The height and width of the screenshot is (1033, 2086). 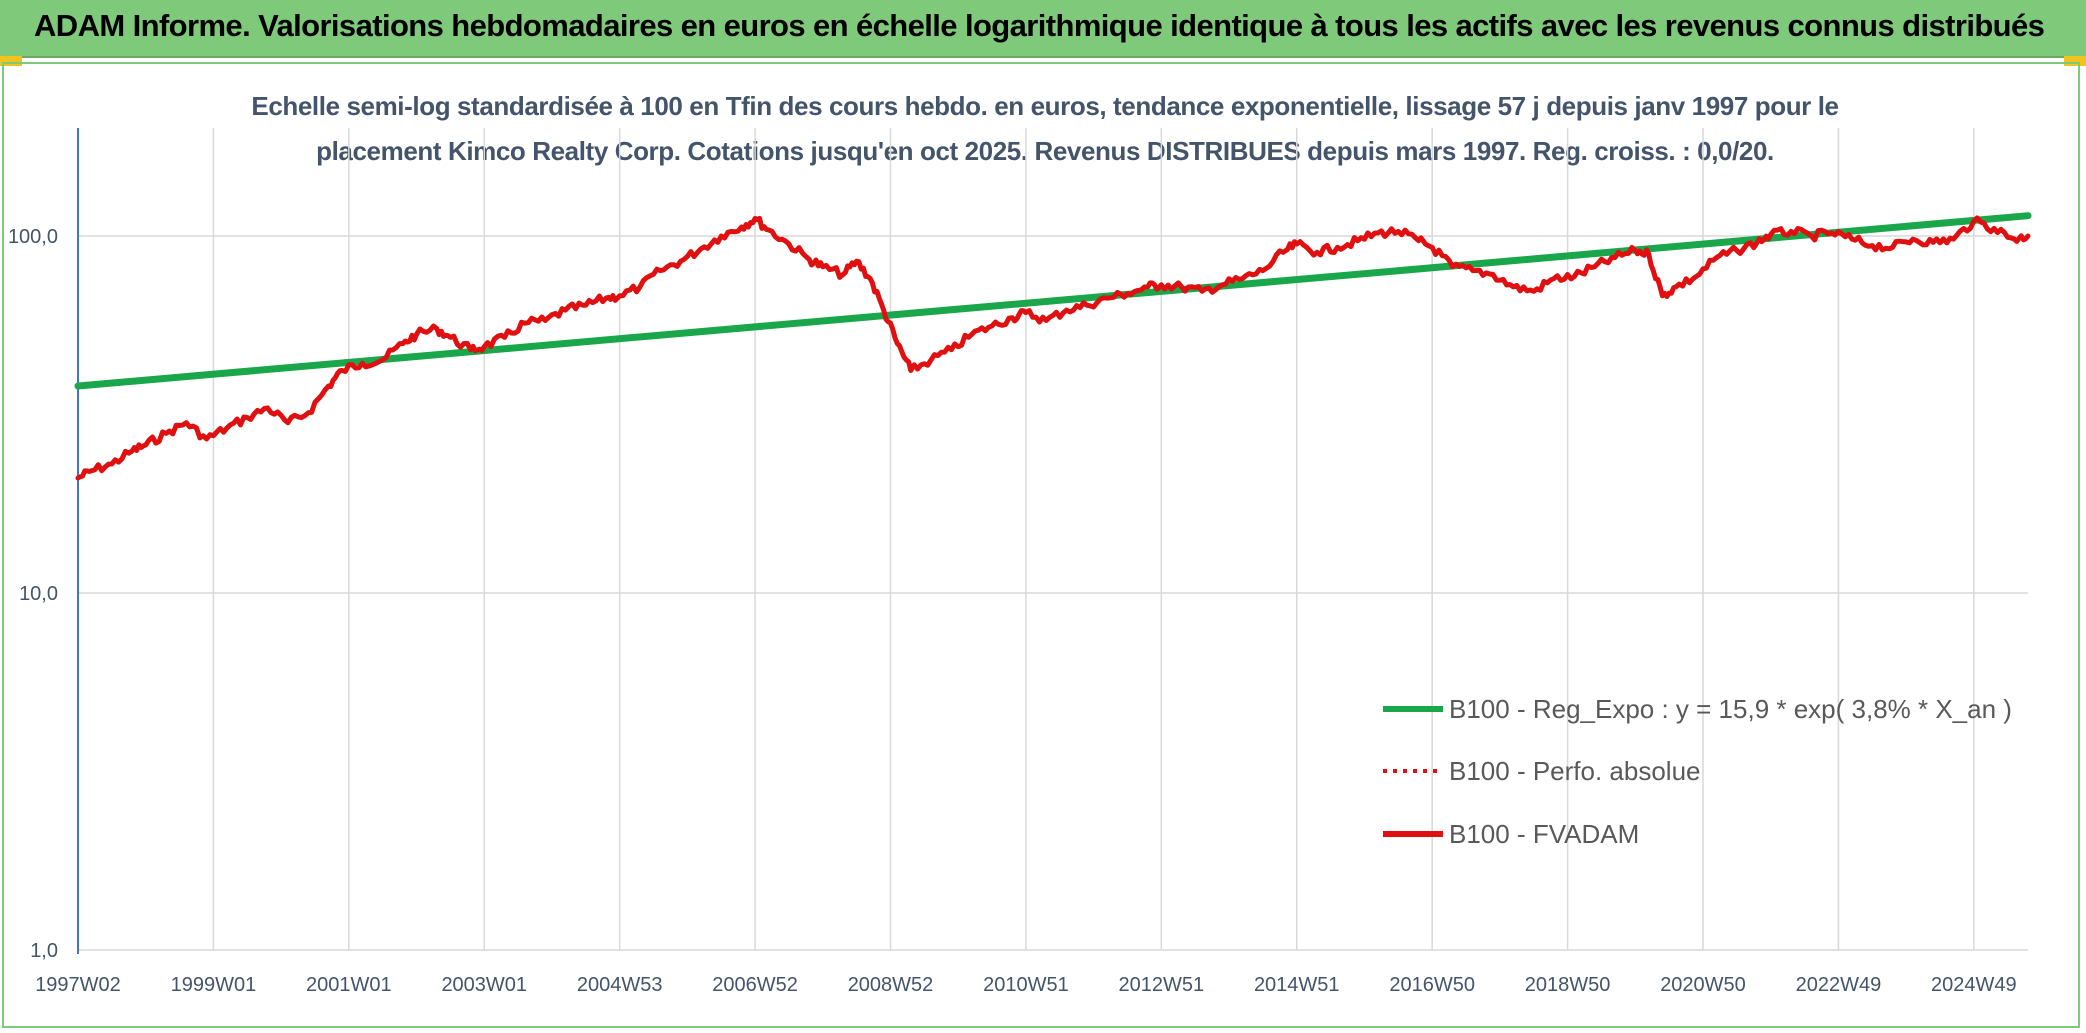 What do you see at coordinates (755, 985) in the screenshot?
I see `x-tick-label: 2006W52` at bounding box center [755, 985].